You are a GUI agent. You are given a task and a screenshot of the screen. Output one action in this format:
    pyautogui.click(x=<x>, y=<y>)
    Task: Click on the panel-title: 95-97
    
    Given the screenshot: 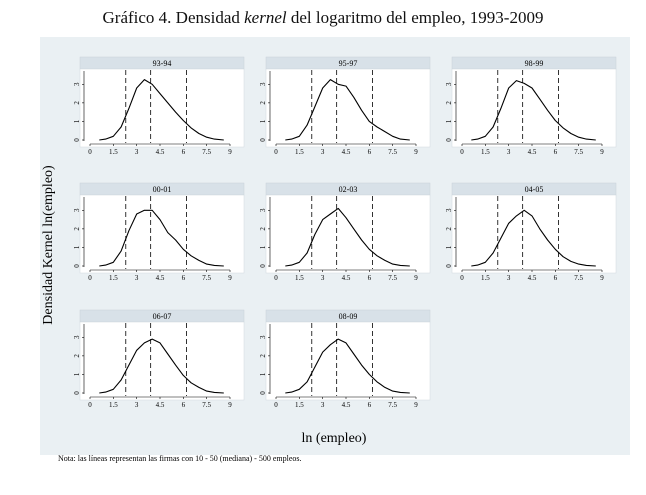 What is the action you would take?
    pyautogui.click(x=348, y=63)
    